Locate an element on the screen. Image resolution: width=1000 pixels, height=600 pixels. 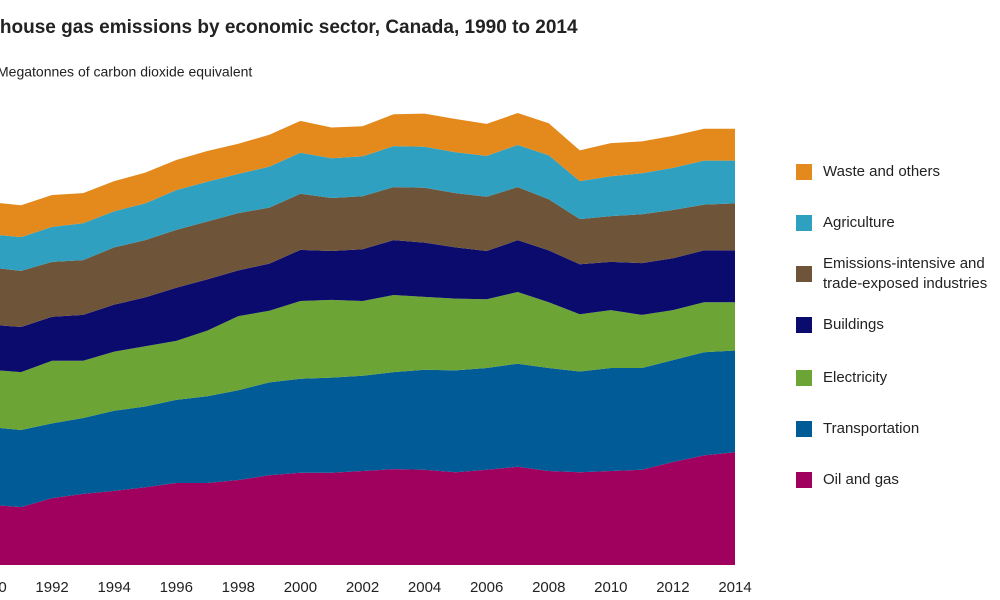
legend-label: Agriculture is located at coordinates (859, 222).